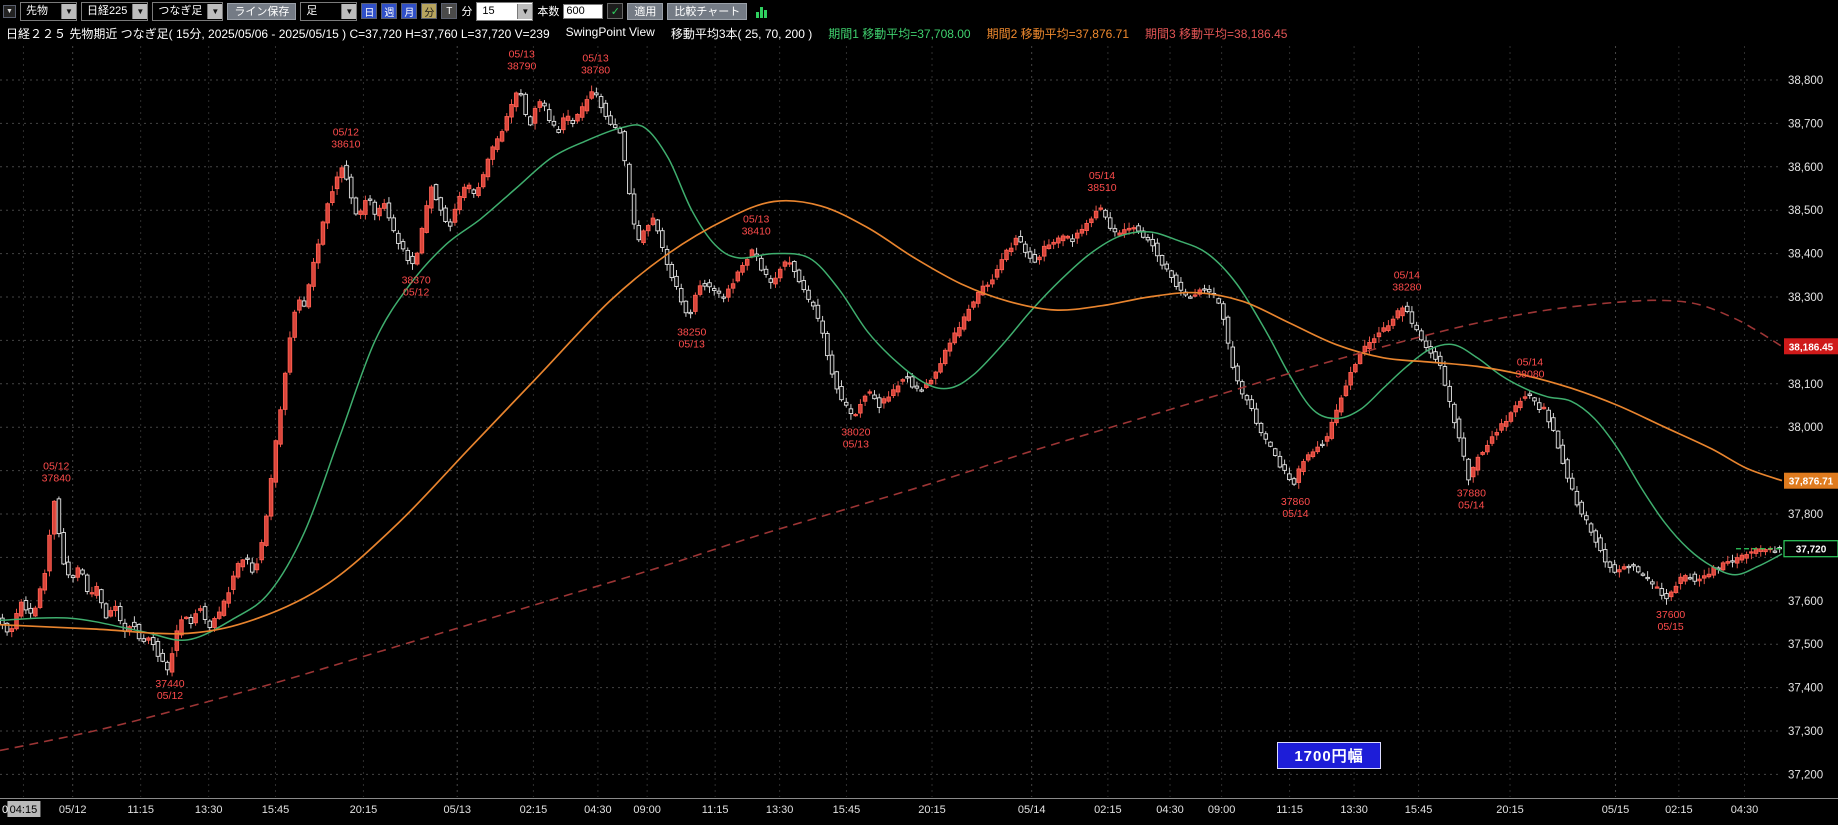 The image size is (1838, 825). Describe the element at coordinates (369, 11) in the screenshot. I see `daily-button: 日` at that location.